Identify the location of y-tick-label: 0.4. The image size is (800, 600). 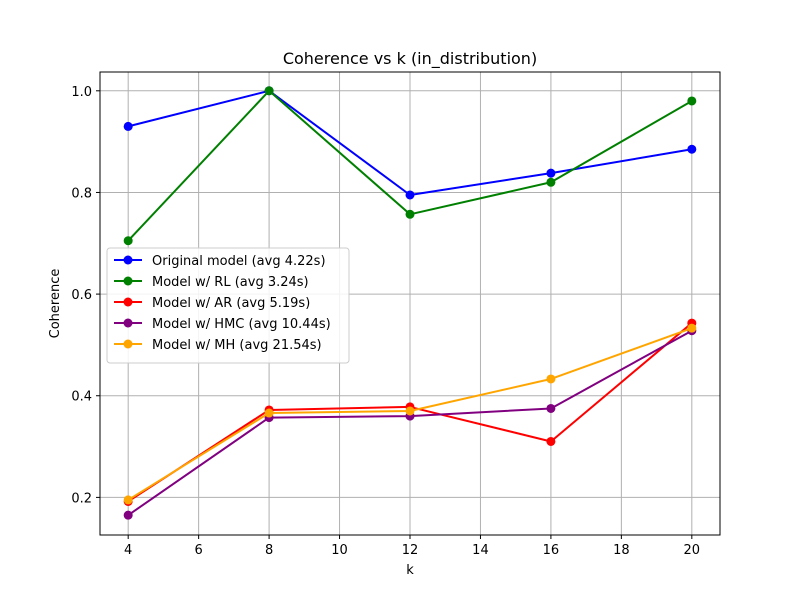
(81, 397).